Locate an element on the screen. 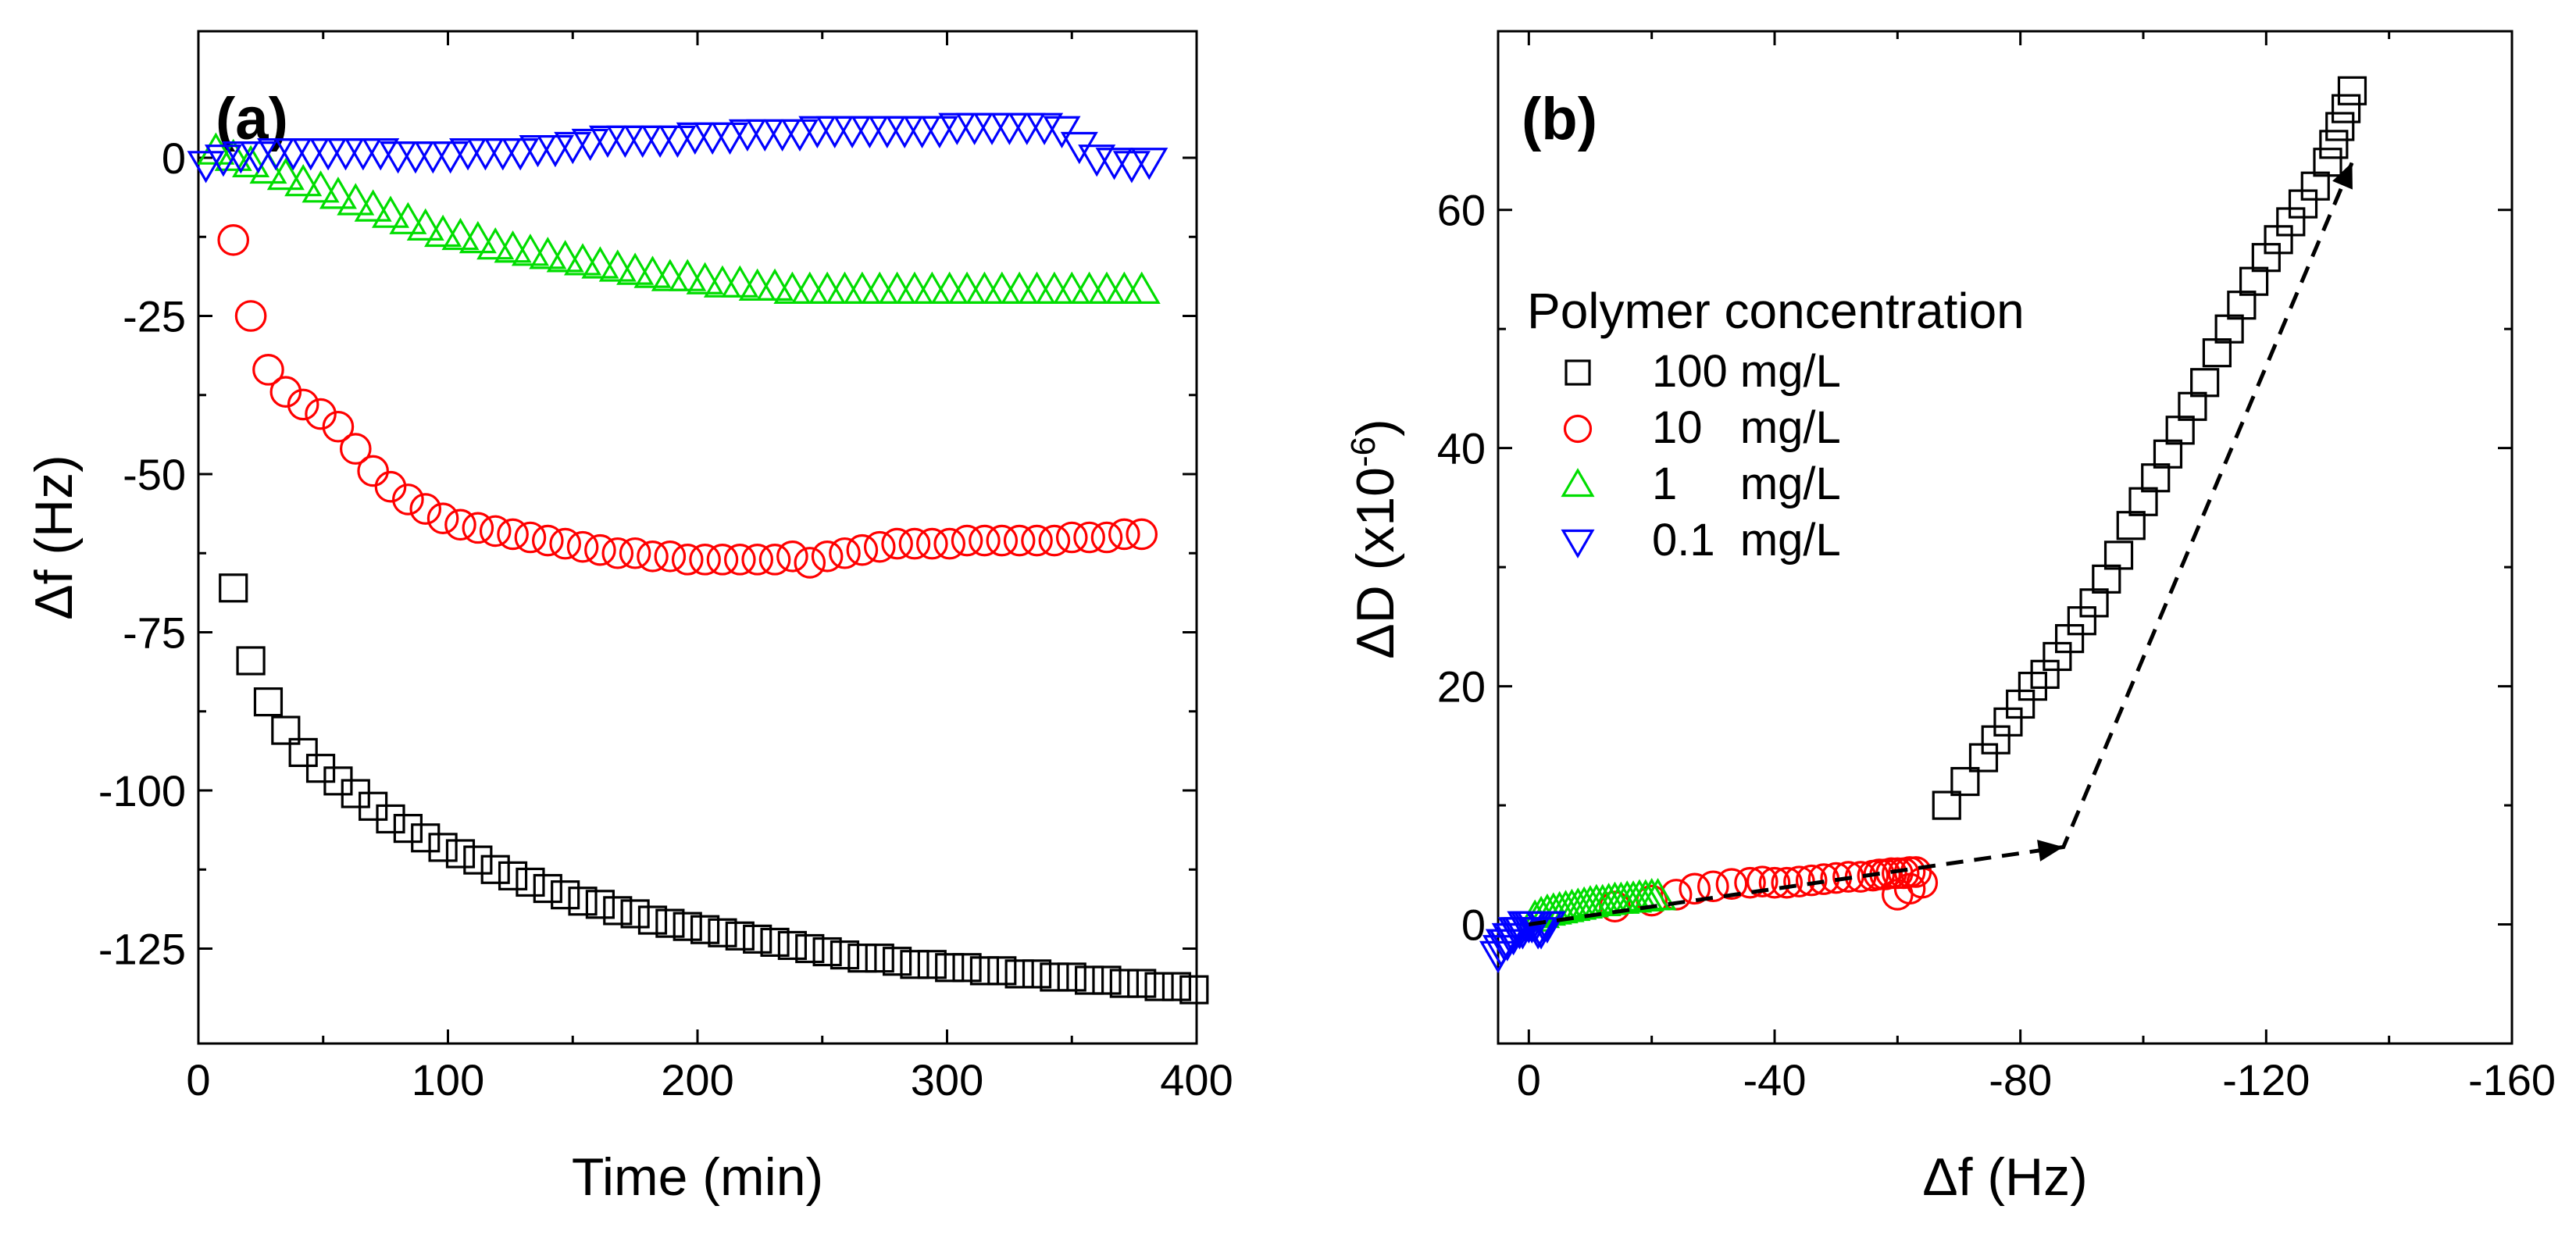 The height and width of the screenshot is (1238, 2576). panel-b-x-tick-label: 0 is located at coordinates (1529, 1079).